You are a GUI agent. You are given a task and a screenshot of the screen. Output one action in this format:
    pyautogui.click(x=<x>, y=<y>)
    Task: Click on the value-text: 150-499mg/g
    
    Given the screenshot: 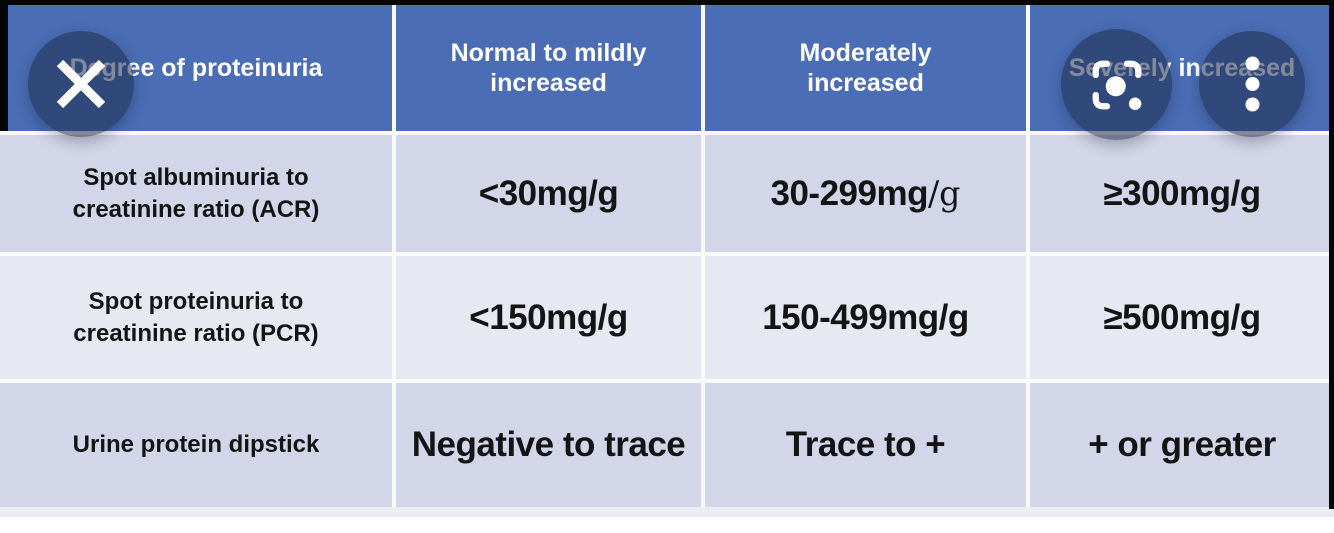 What is the action you would take?
    pyautogui.click(x=865, y=317)
    